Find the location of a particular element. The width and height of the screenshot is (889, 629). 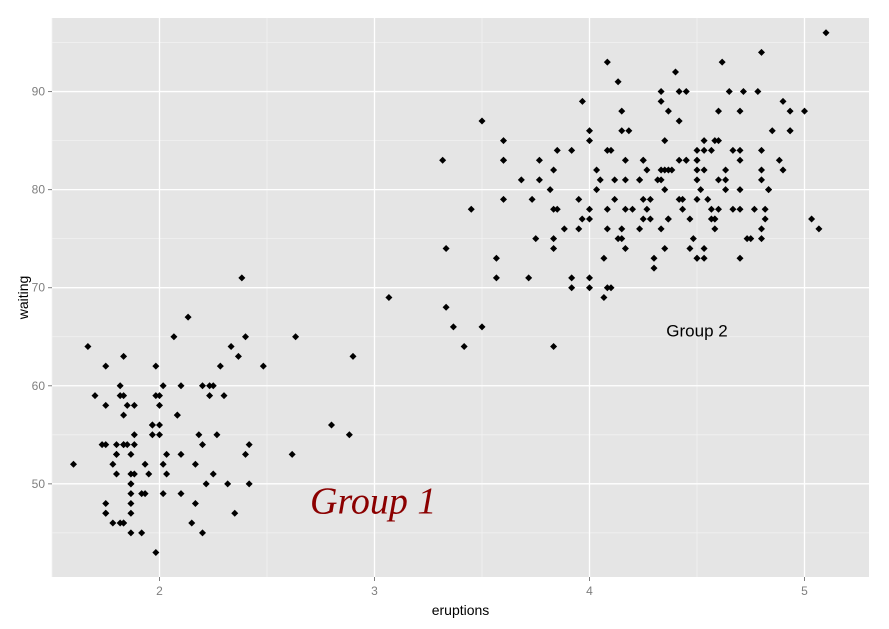

x-axis-ticks: 2 3 4 5 is located at coordinates (482, 587).